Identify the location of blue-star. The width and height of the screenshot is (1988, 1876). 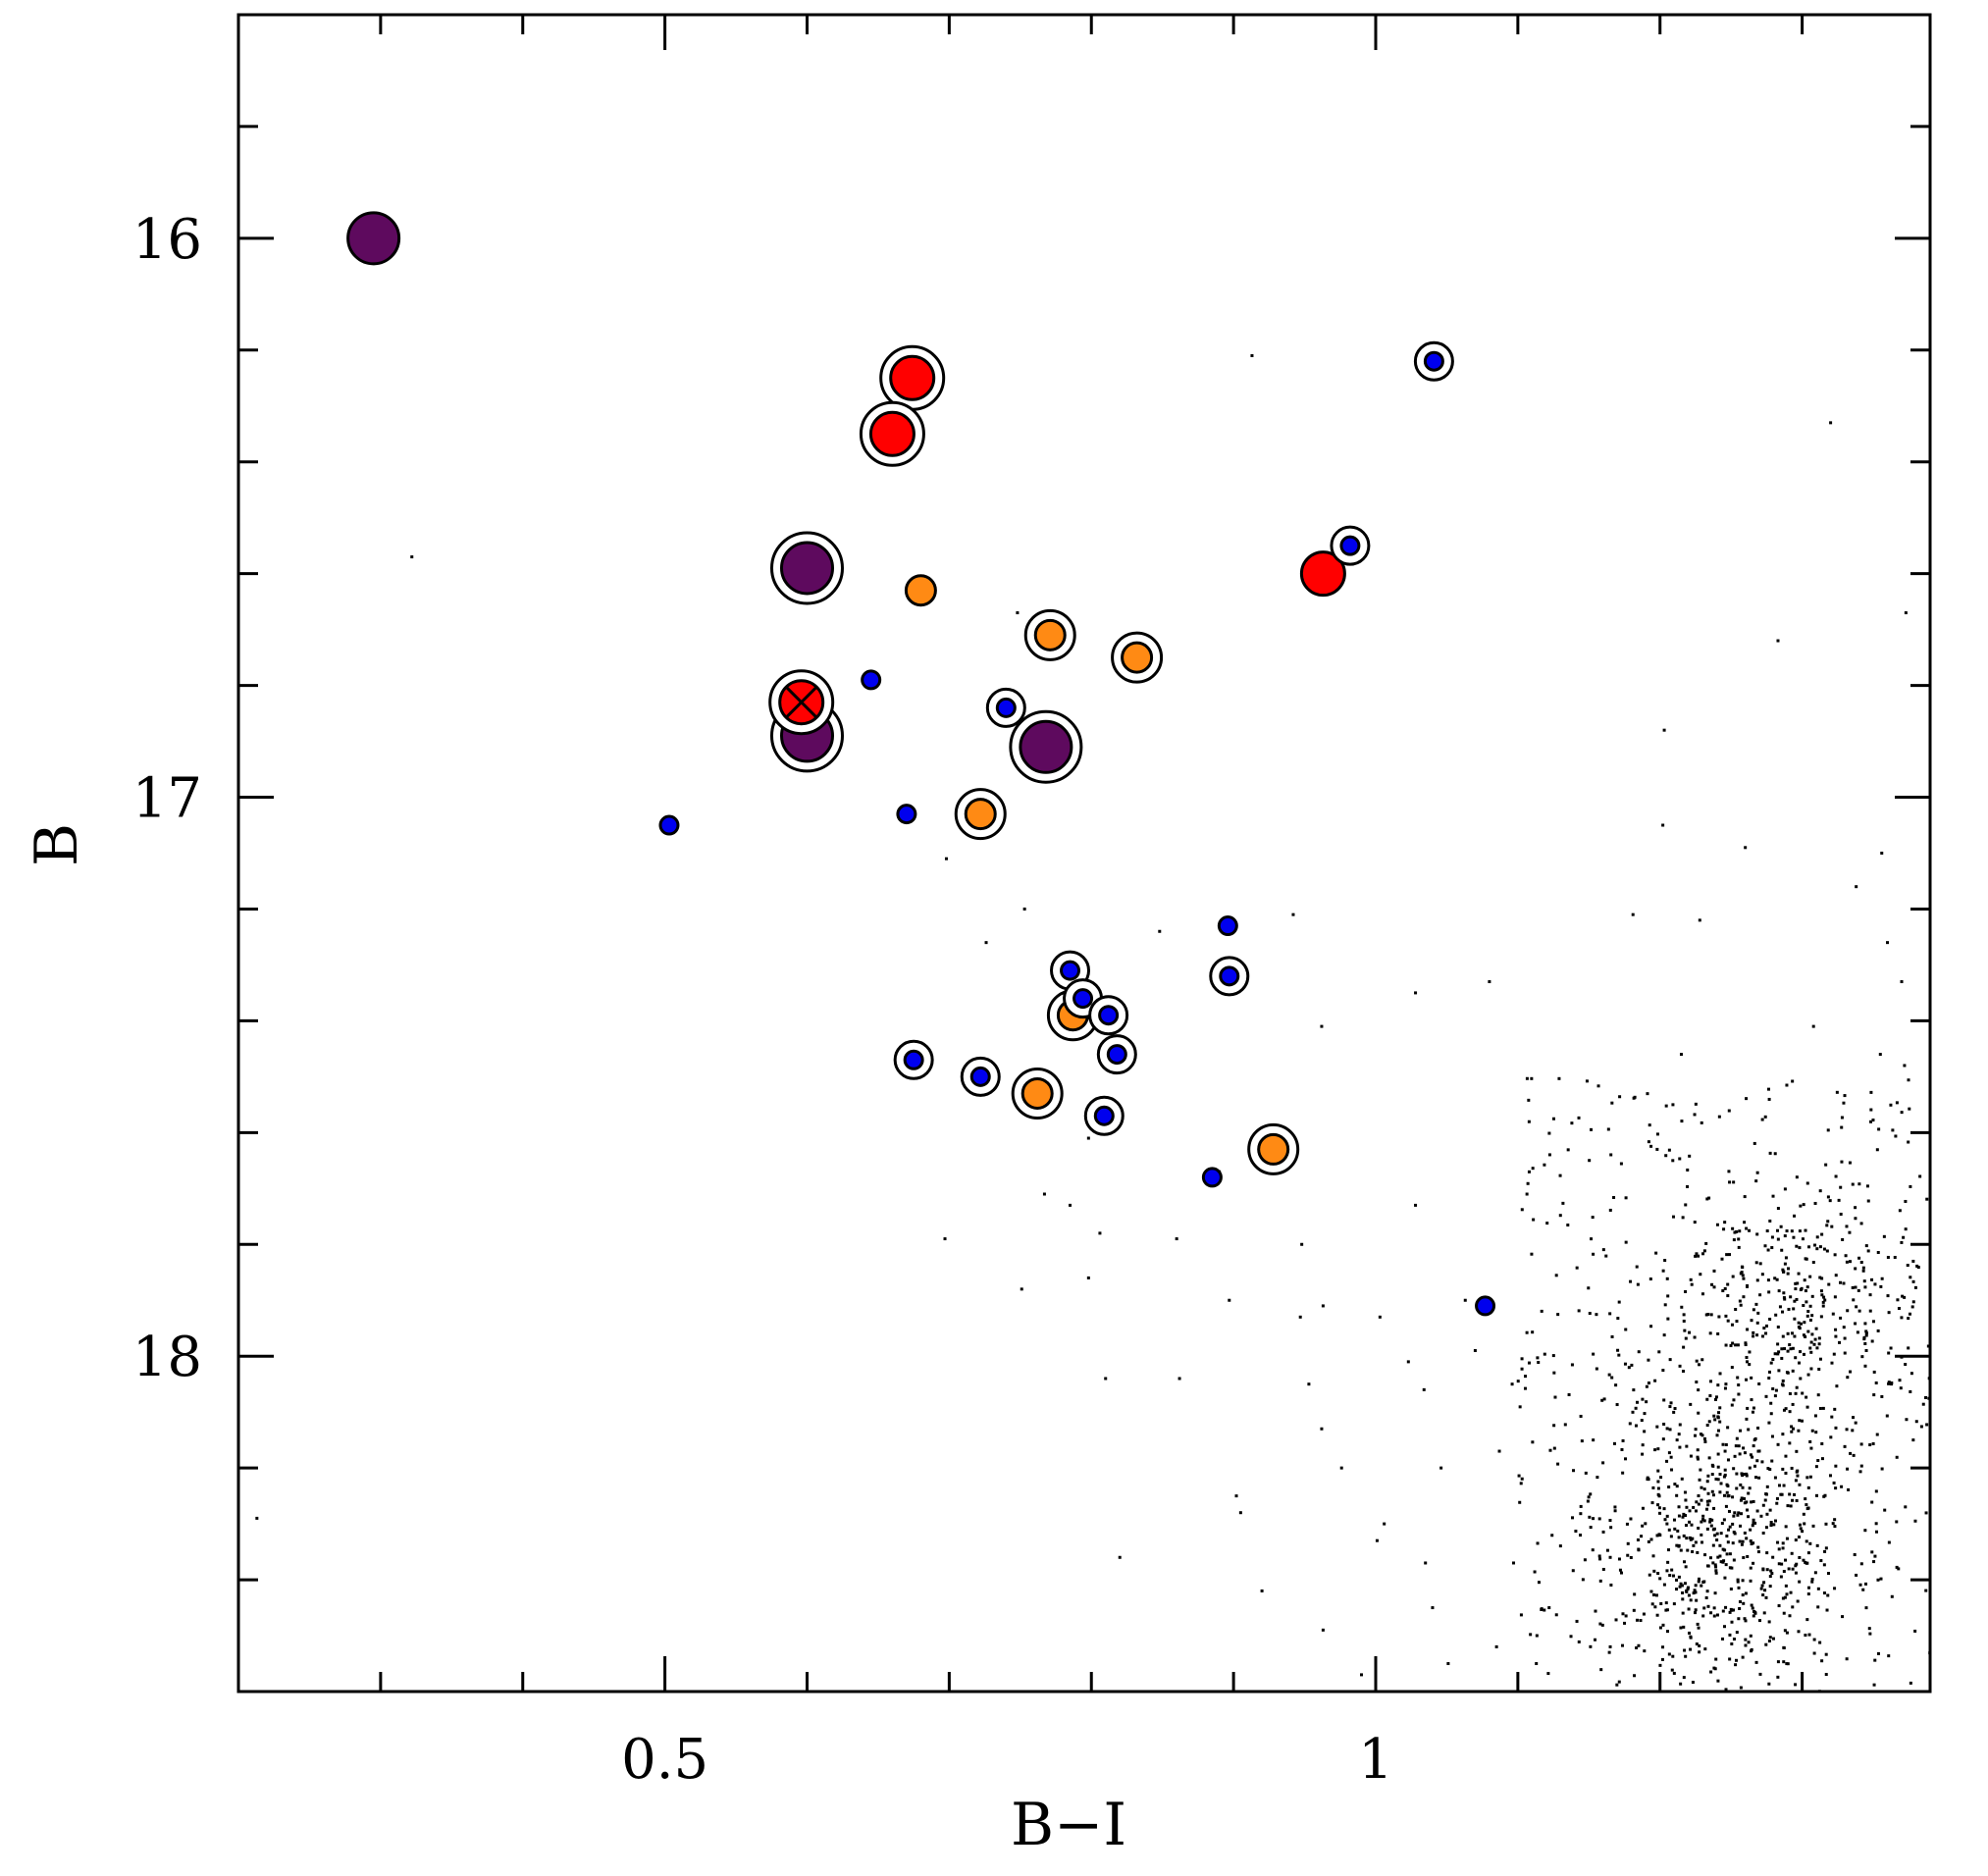
(1083, 999).